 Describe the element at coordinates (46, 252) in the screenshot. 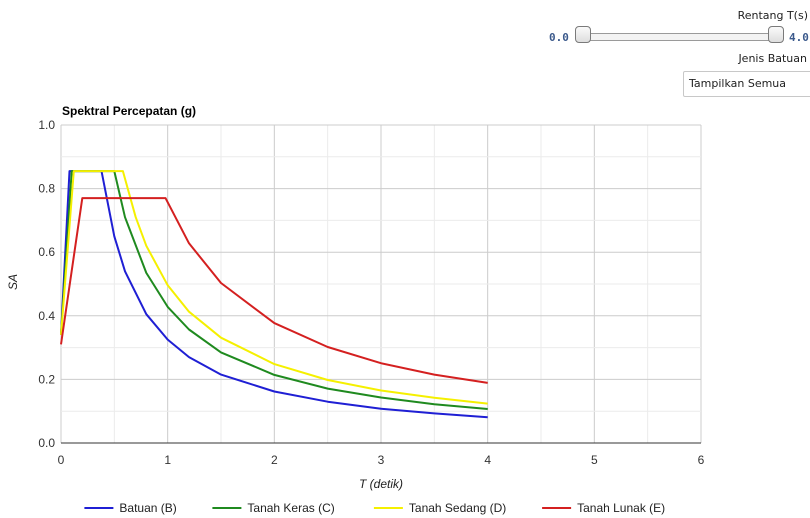

I see `y-tick-label: 0.6` at that location.